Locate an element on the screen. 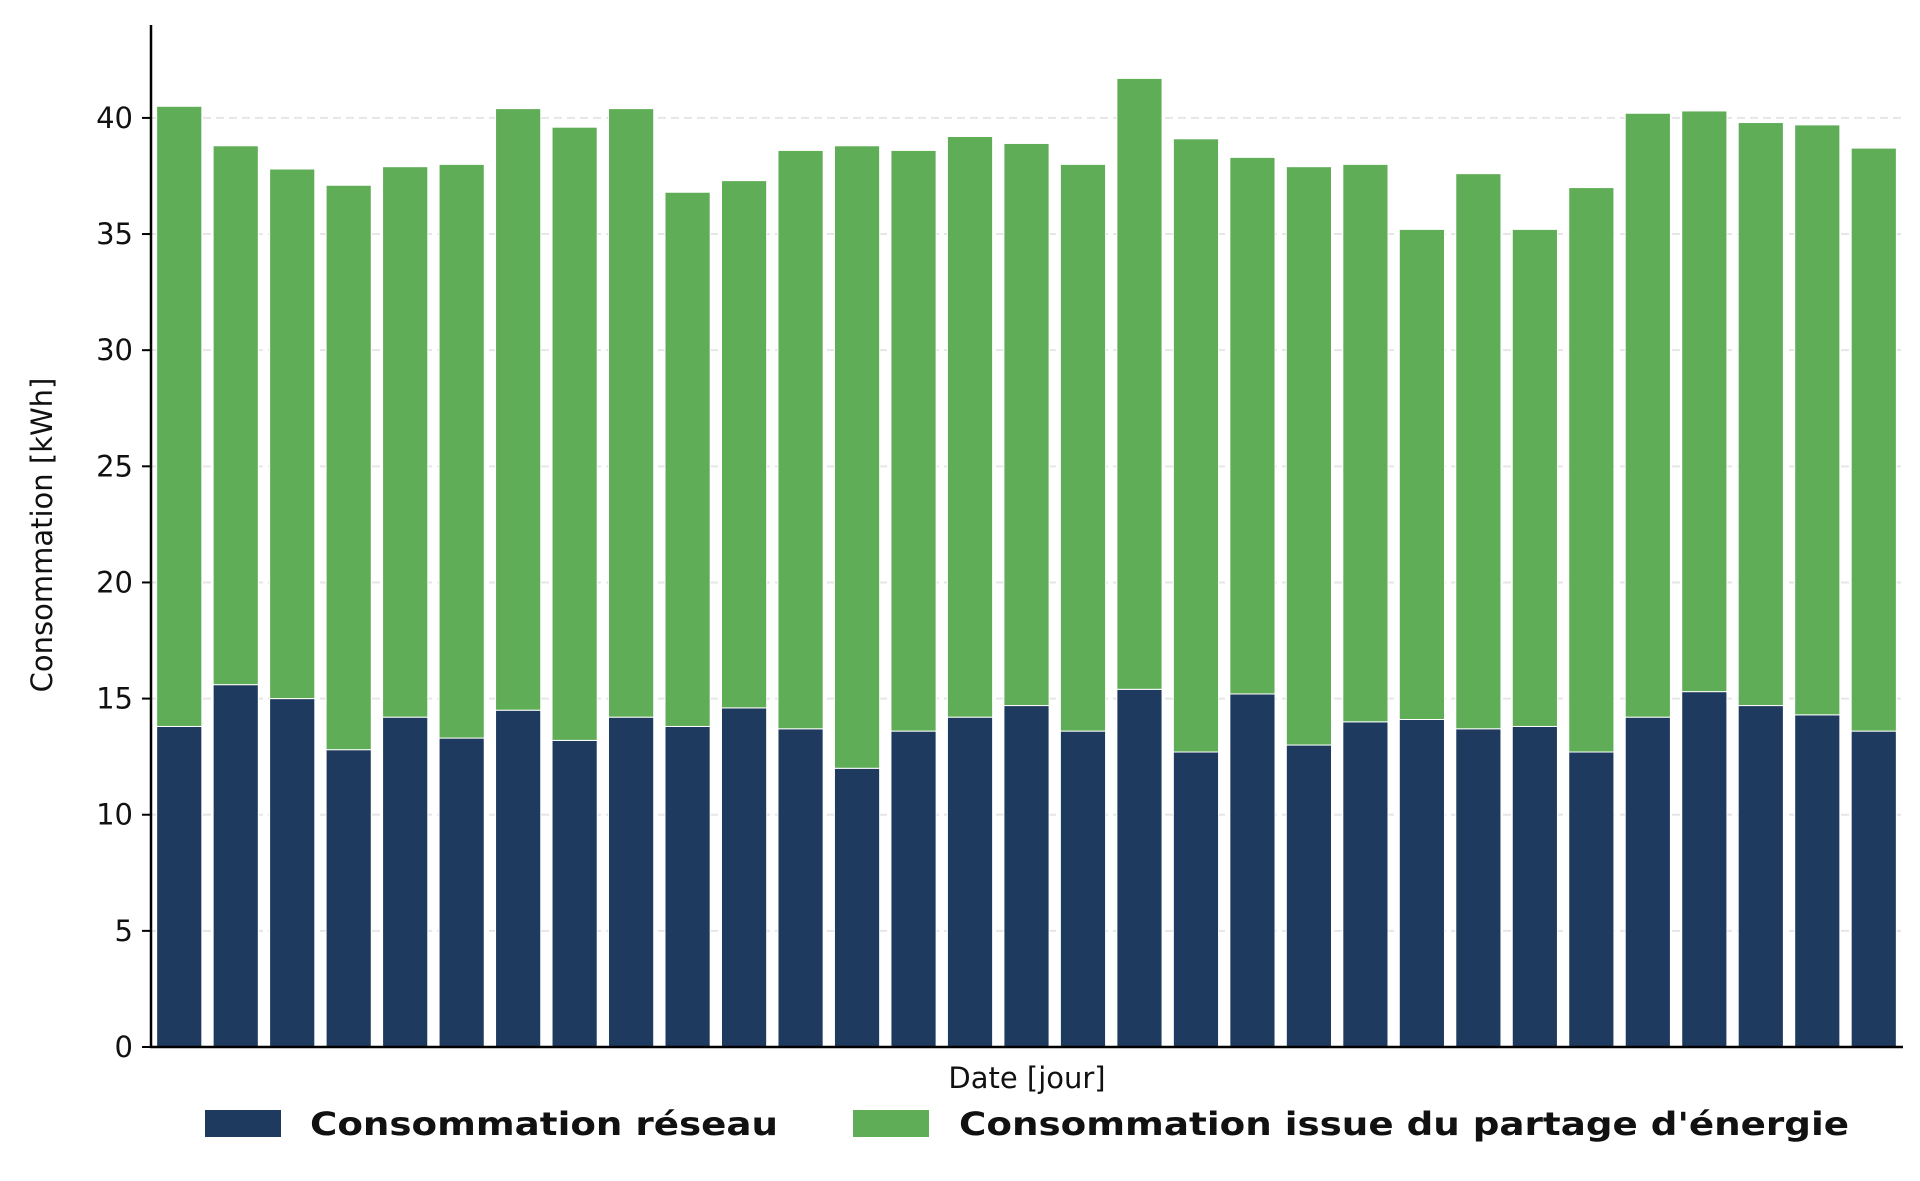  y-tick-label: 30 is located at coordinates (114, 350).